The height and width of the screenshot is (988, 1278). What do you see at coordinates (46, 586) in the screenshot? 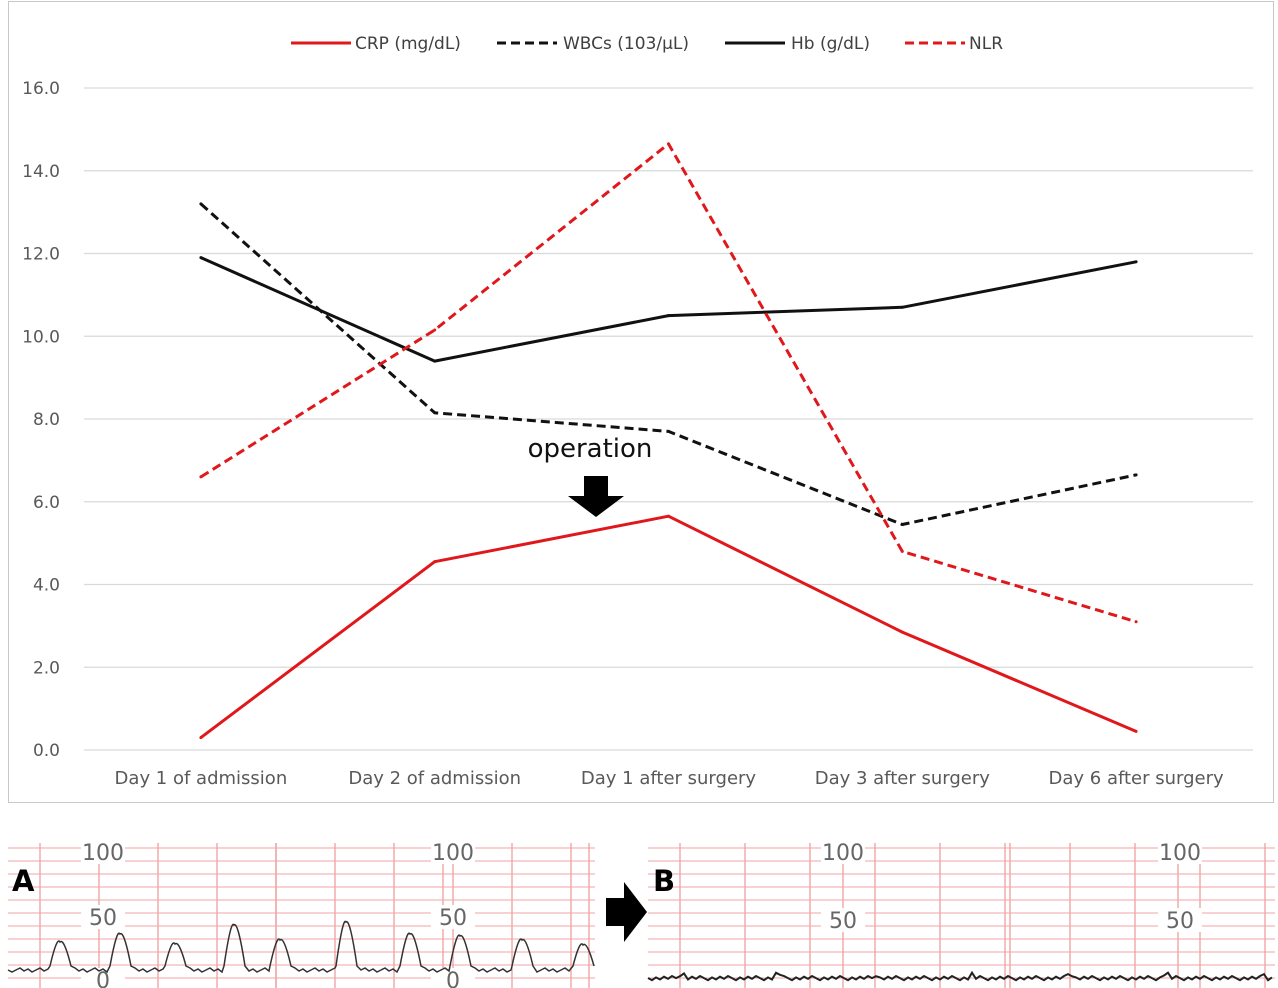
I see `y-tick-label: 4.0` at bounding box center [46, 586].